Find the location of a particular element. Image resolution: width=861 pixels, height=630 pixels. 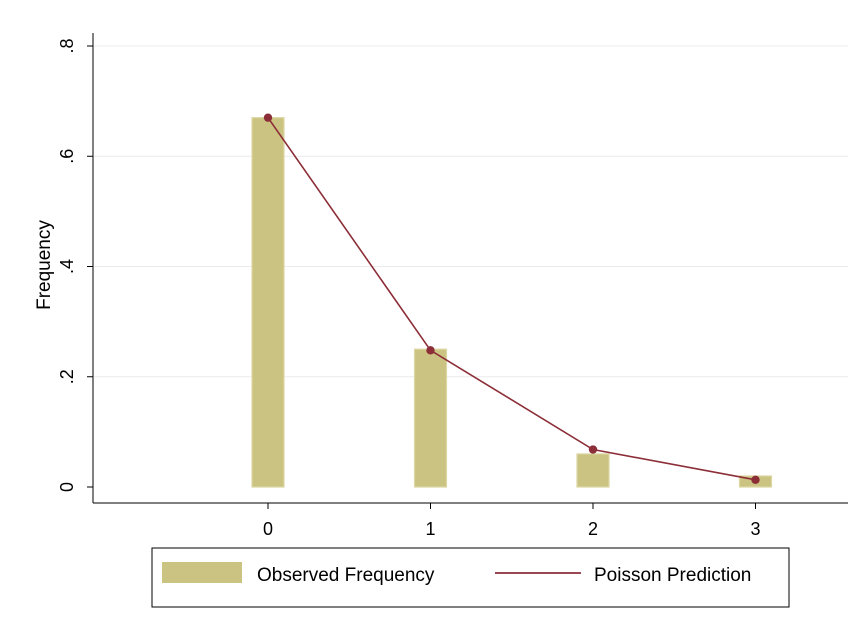

y-tick-label-1: .2 is located at coordinates (67, 376).